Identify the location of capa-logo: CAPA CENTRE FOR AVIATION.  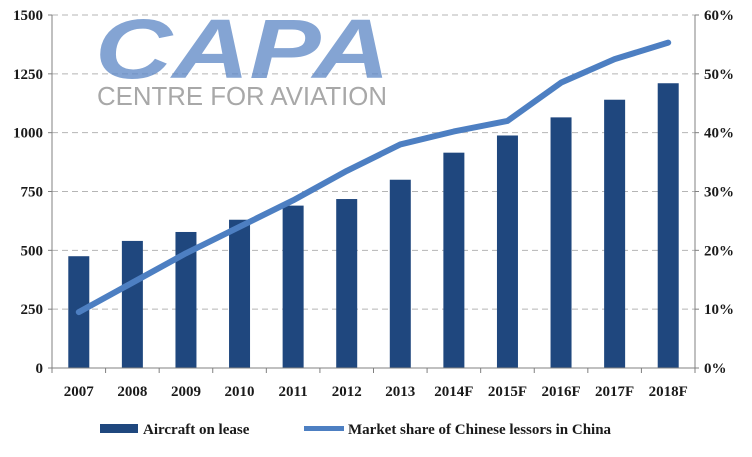
(242, 56).